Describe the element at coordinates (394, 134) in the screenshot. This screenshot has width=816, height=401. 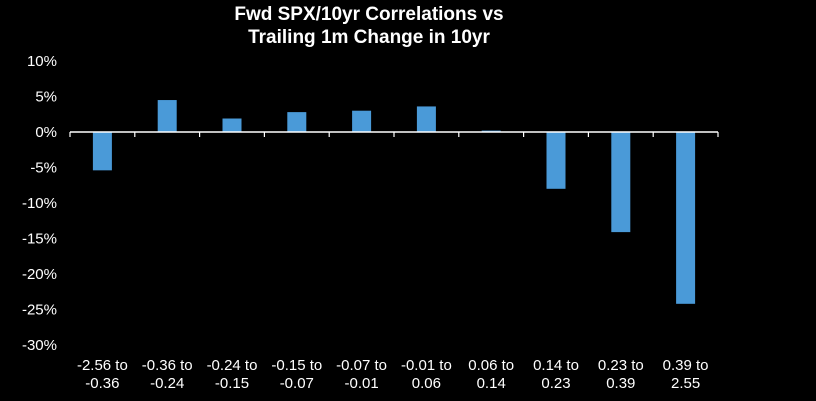
I see `x-axis` at that location.